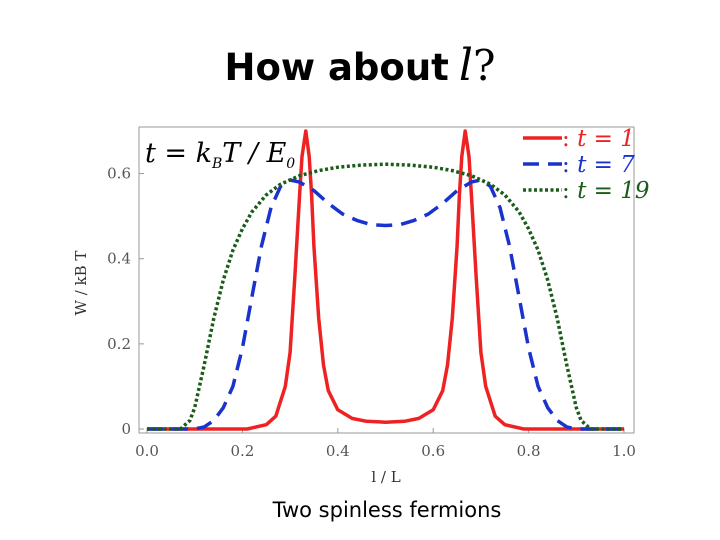 Image resolution: width=720 pixels, height=540 pixels. What do you see at coordinates (387, 510) in the screenshot?
I see `caption: Two spinless fermions` at bounding box center [387, 510].